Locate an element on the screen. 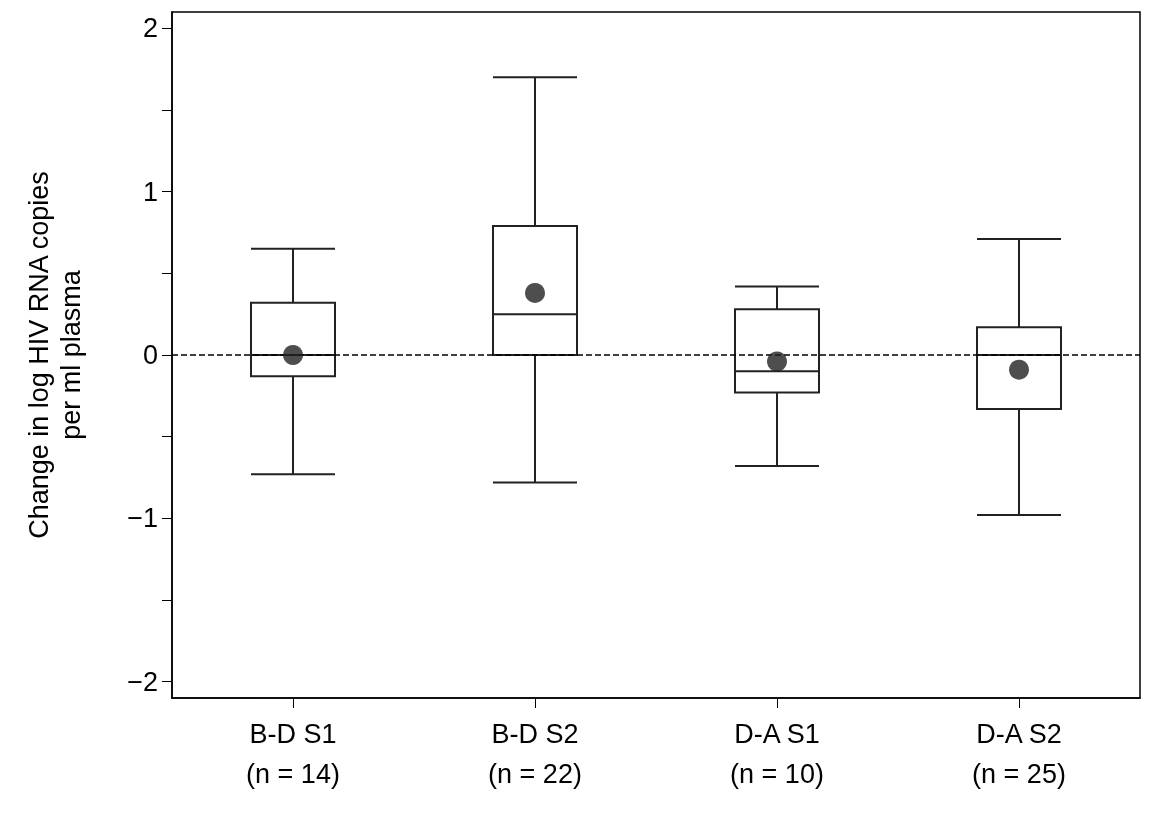 This screenshot has height=819, width=1150. x-tick-label: B-D S2 (n = 22) is located at coordinates (535, 754).